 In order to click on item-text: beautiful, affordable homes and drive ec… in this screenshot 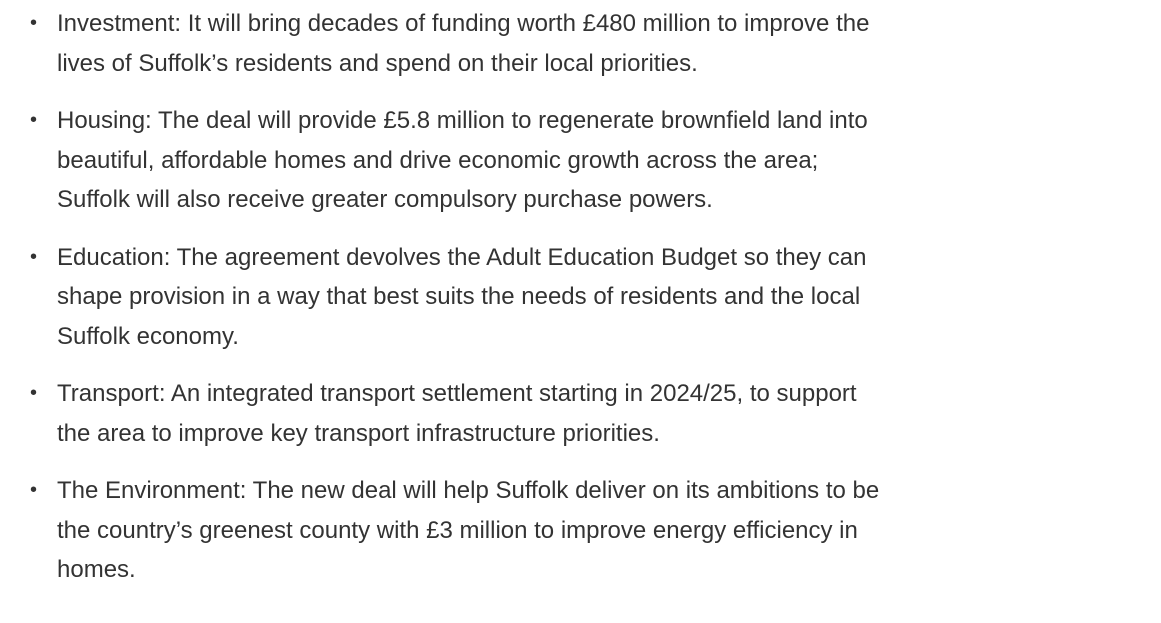, I will do `click(438, 160)`.